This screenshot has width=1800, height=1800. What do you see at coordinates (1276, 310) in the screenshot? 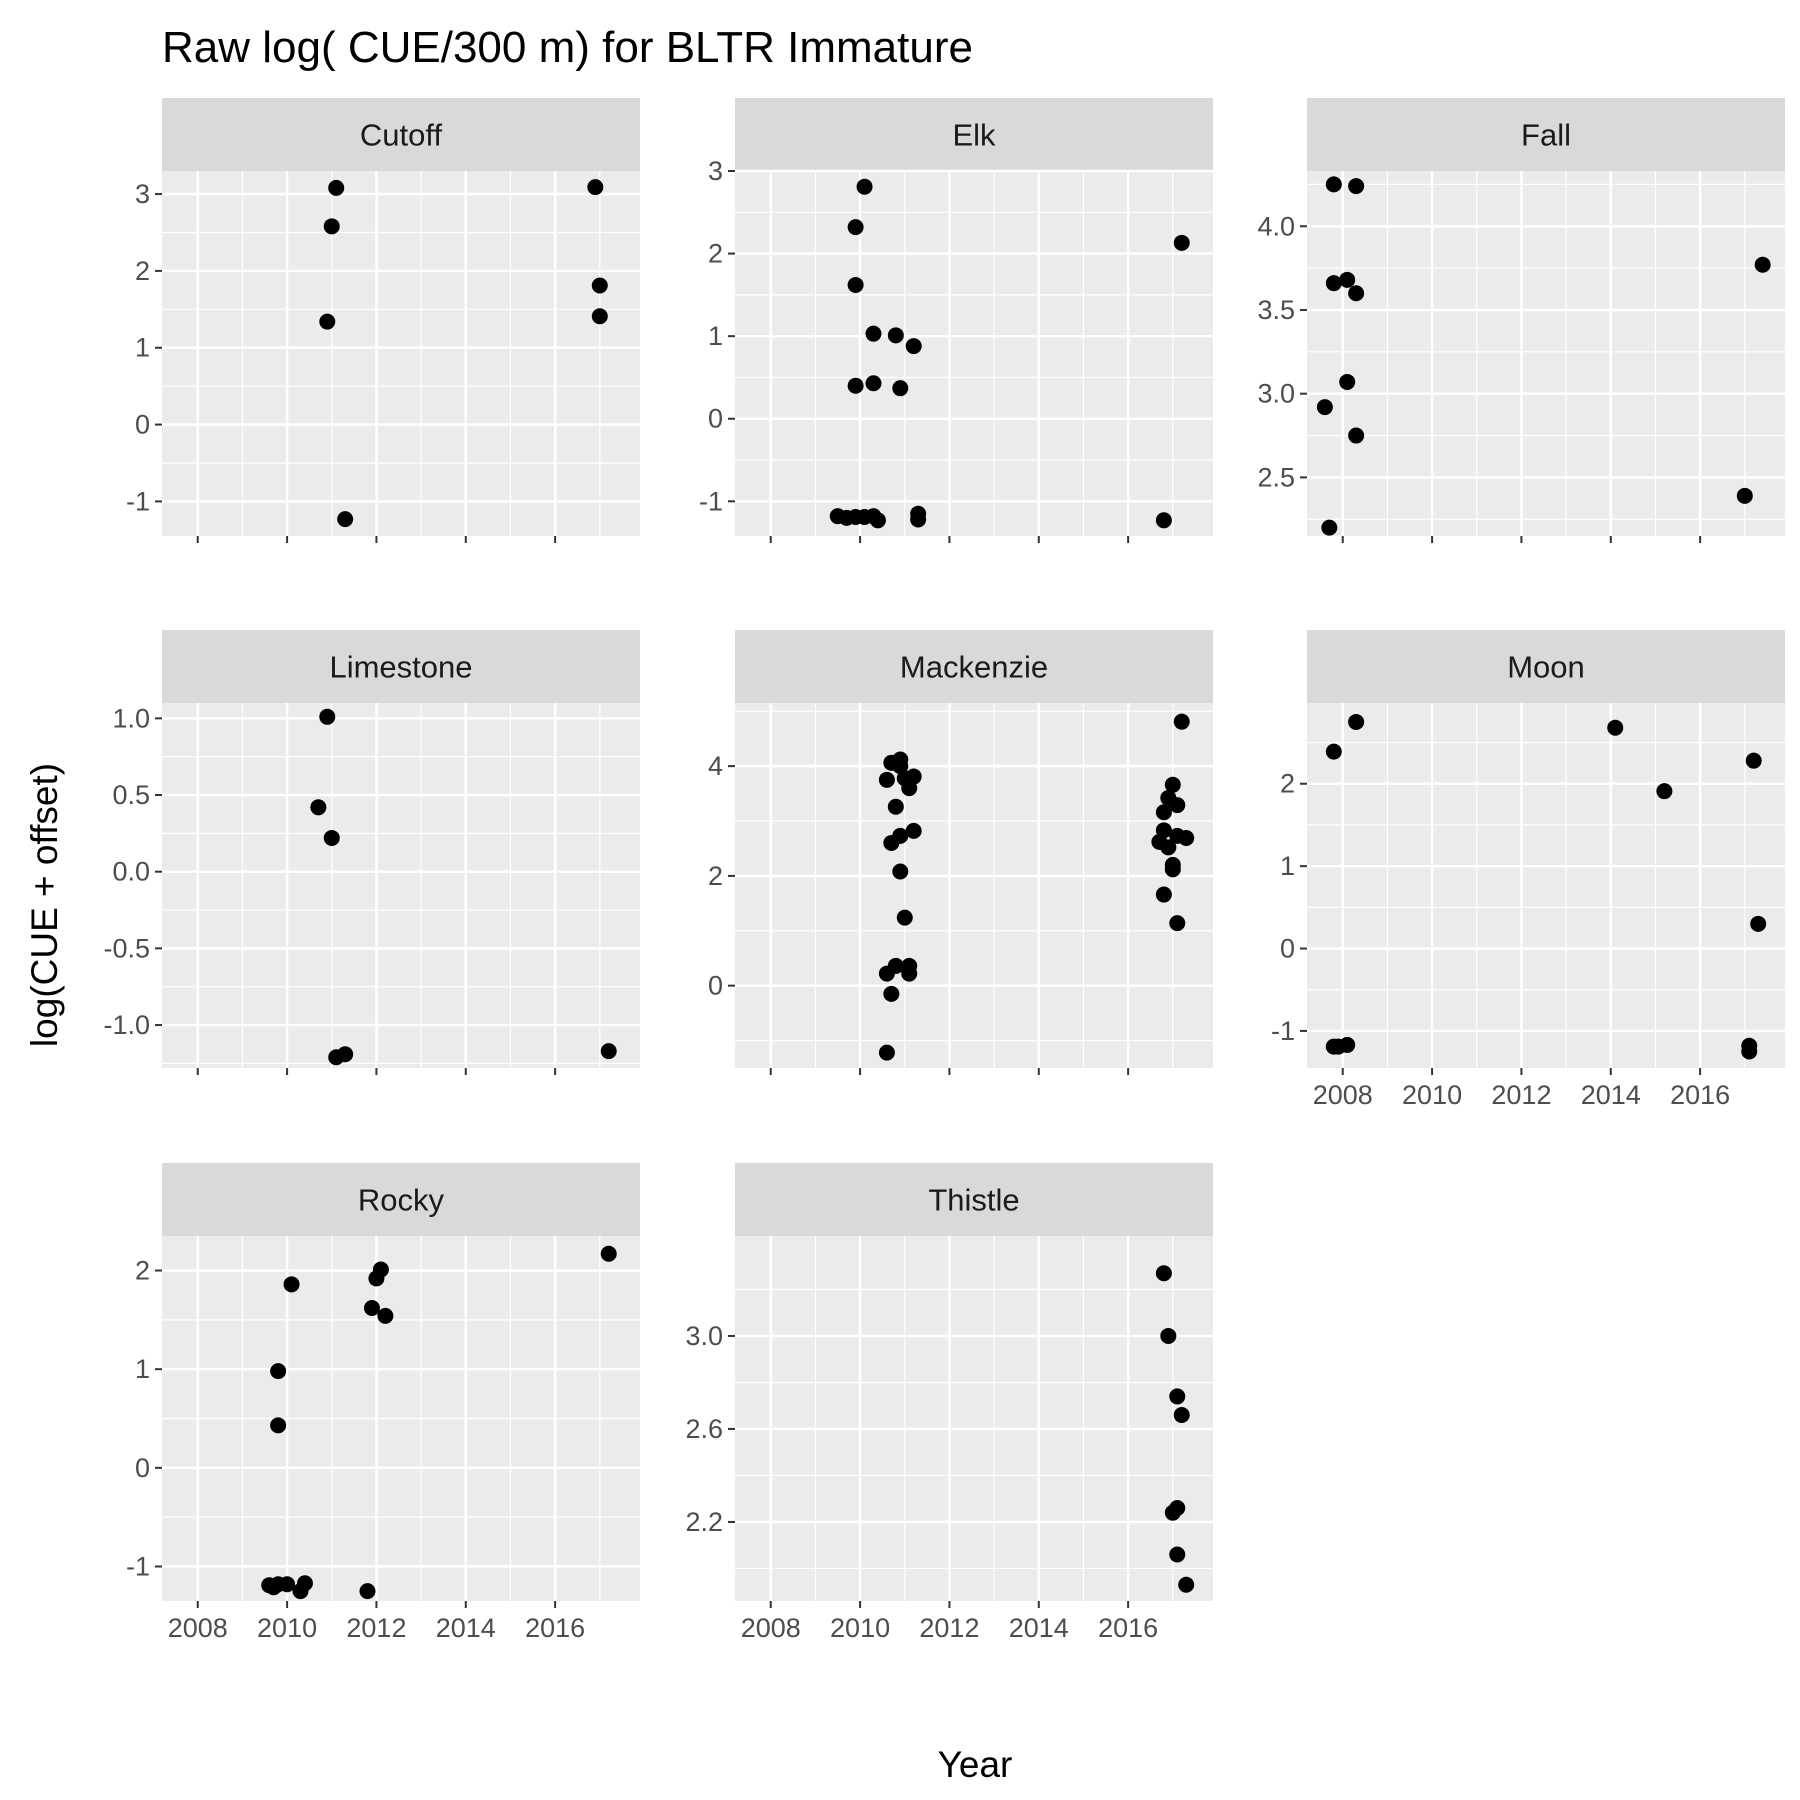
I see `y-tick-label: 3.5` at bounding box center [1276, 310].